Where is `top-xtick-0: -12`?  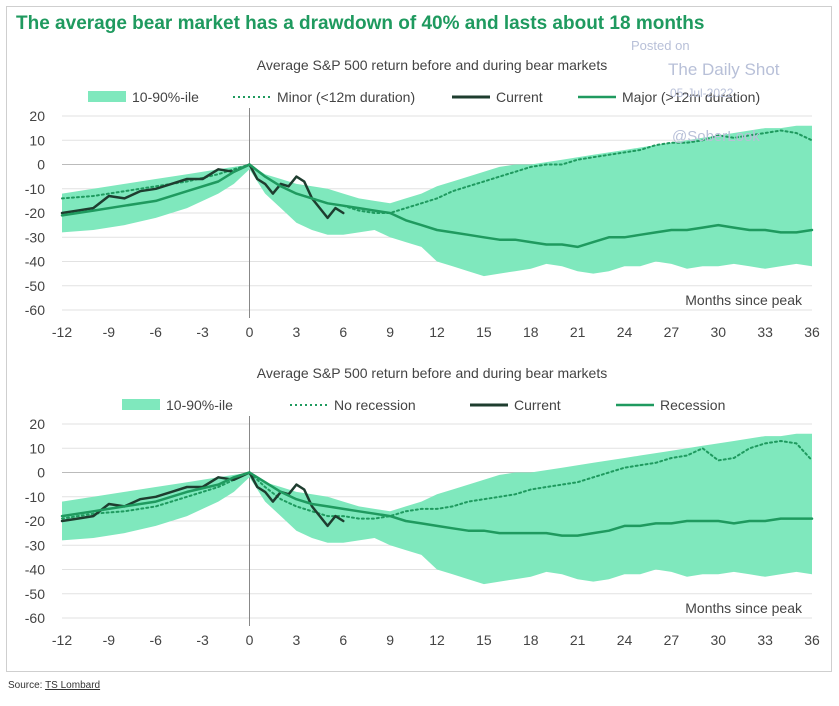 top-xtick-0: -12 is located at coordinates (62, 332).